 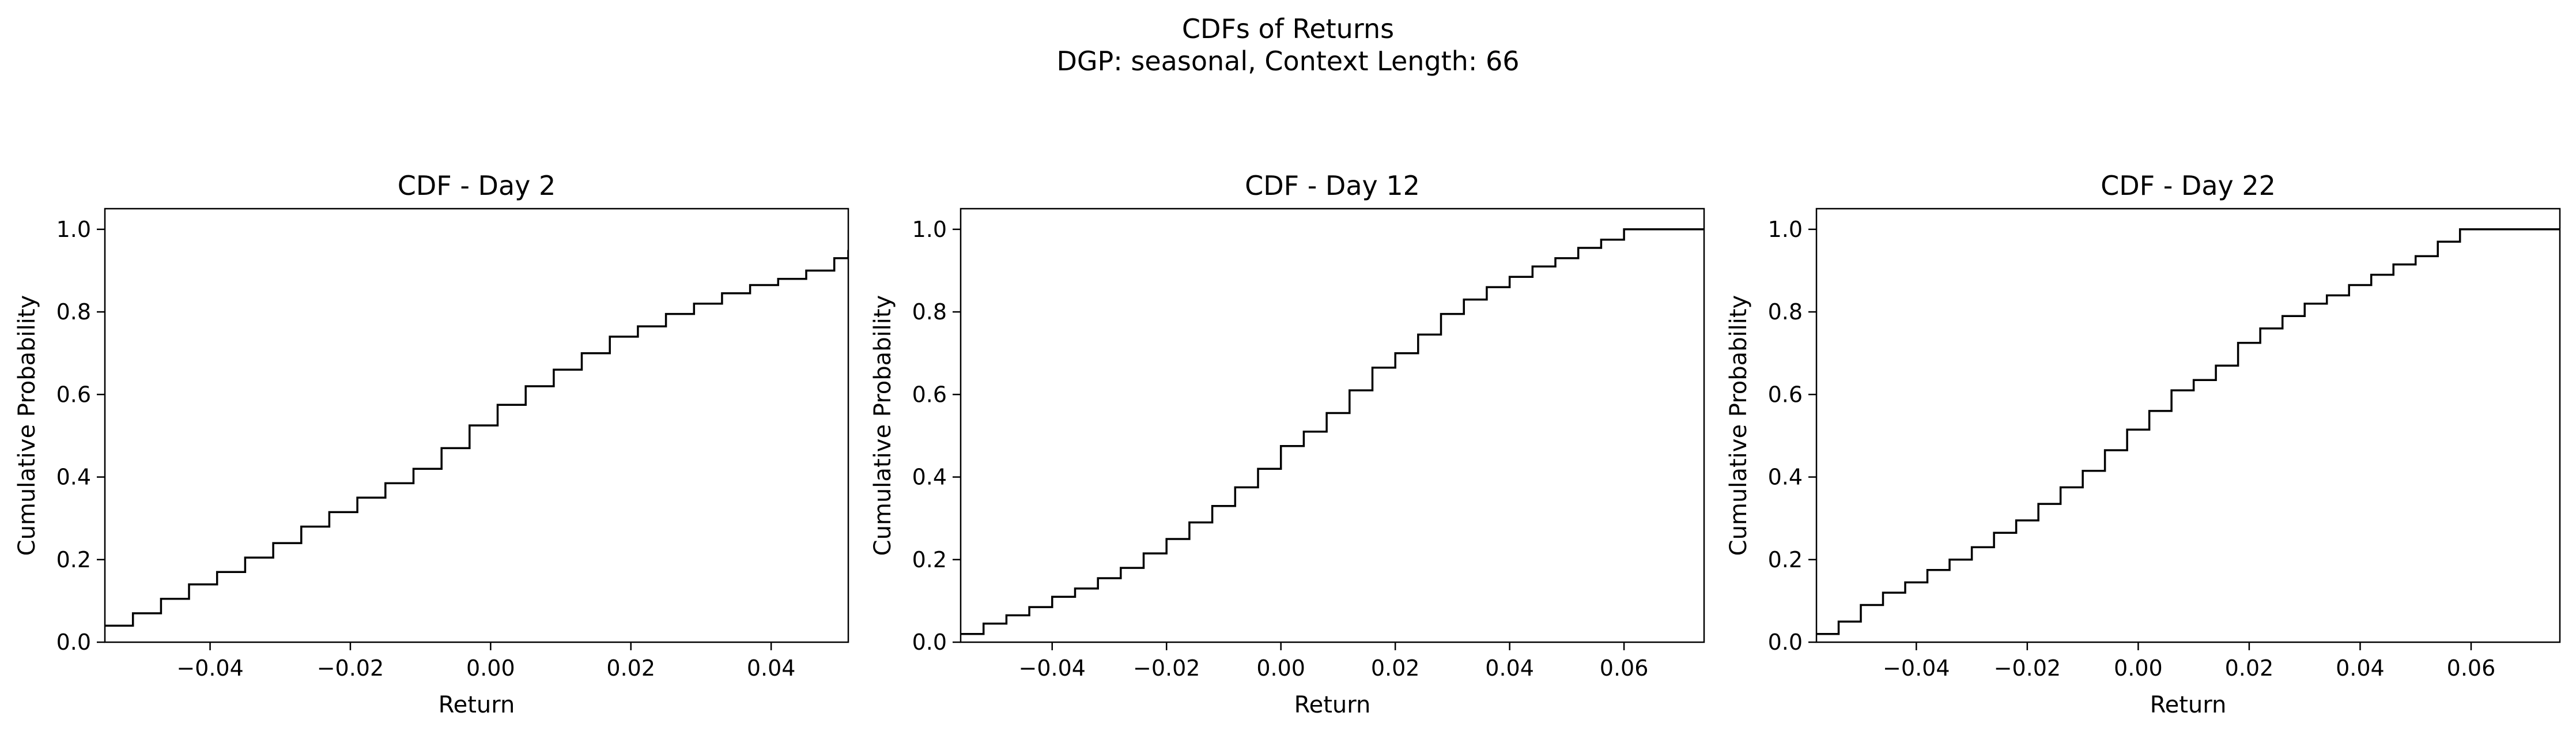 What do you see at coordinates (2188, 185) in the screenshot?
I see `subplot-title: CDF - Day 22` at bounding box center [2188, 185].